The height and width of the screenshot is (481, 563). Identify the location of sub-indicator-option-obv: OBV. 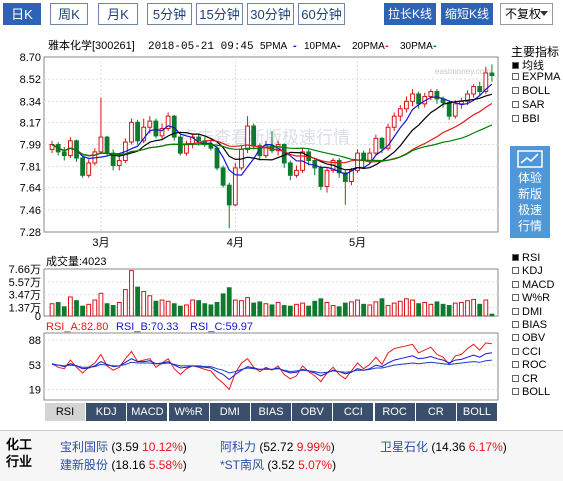
(528, 338).